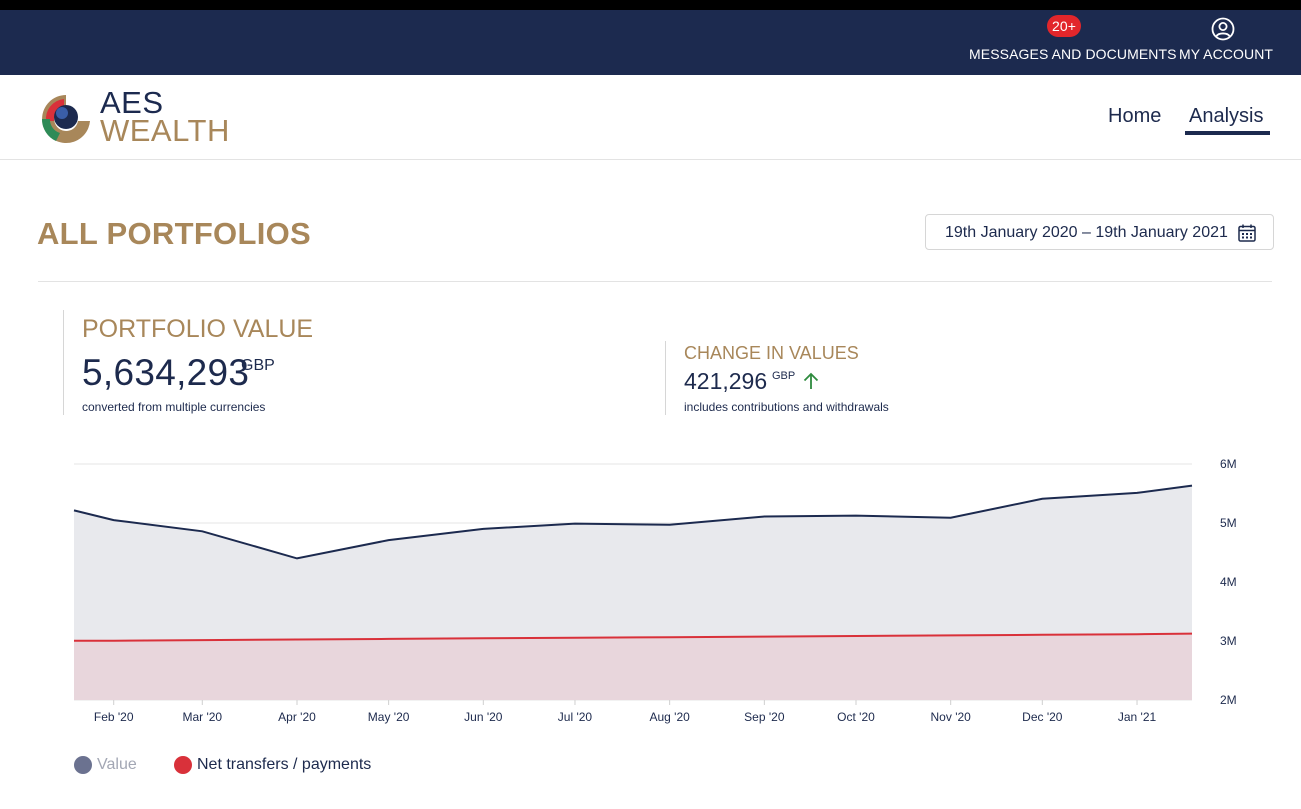 Image resolution: width=1301 pixels, height=809 pixels. I want to click on x-tick-label: Oct '20, so click(856, 717).